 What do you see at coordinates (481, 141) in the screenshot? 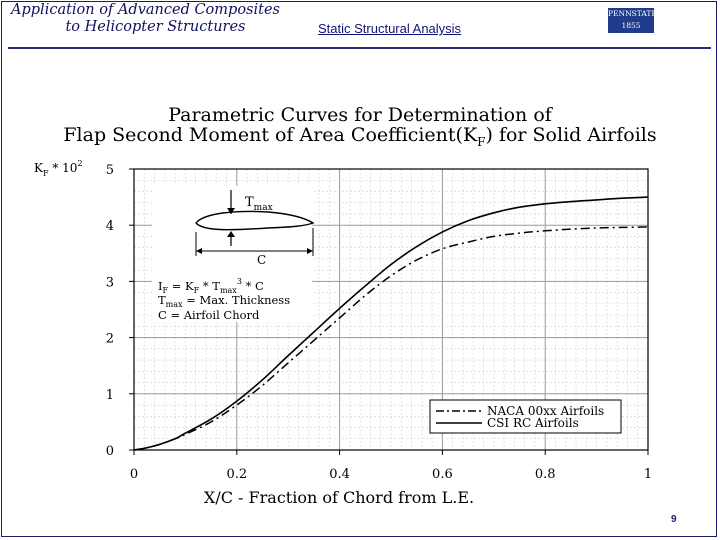
I see `chart-title-subscript: F` at bounding box center [481, 141].